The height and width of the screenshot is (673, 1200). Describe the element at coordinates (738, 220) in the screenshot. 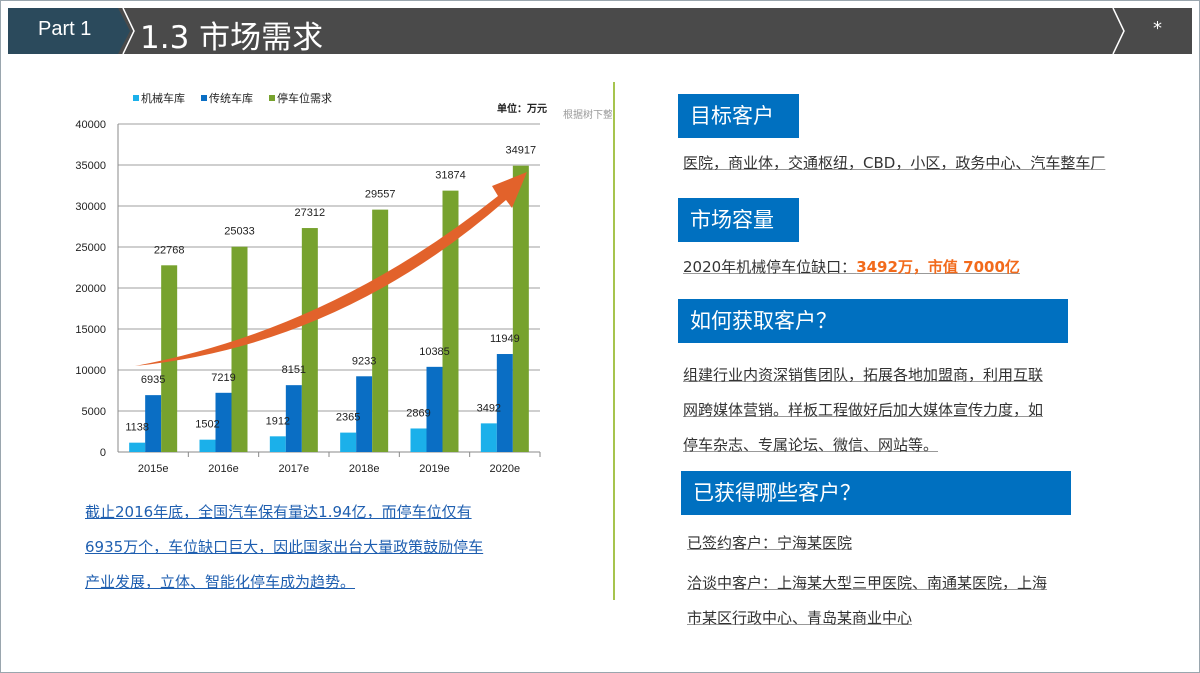

I see `capacity-title: 市场容量` at that location.